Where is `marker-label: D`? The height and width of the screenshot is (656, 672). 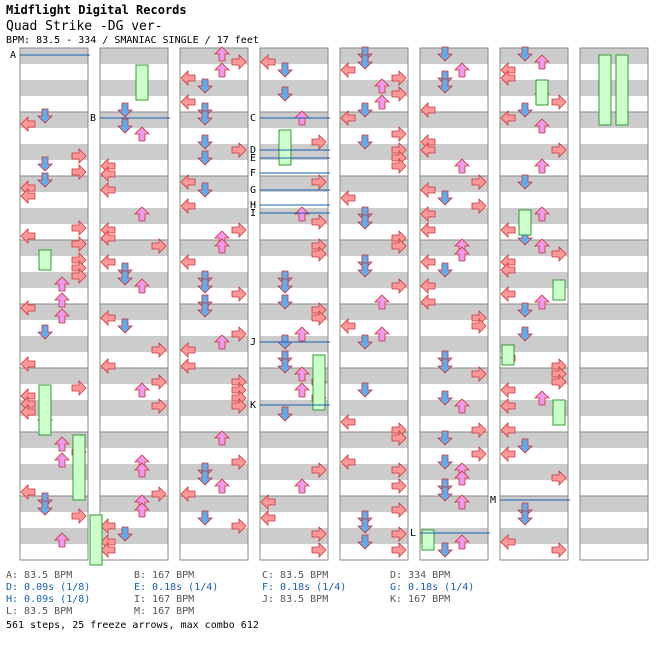
marker-label: D is located at coordinates (253, 150).